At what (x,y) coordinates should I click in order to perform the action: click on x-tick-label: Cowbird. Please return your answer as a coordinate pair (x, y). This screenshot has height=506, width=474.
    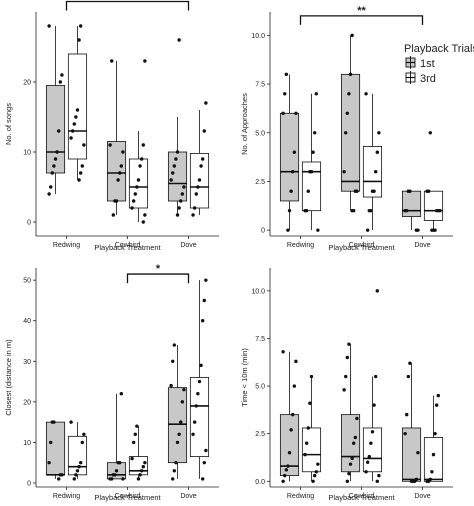
    Looking at the image, I should click on (128, 496).